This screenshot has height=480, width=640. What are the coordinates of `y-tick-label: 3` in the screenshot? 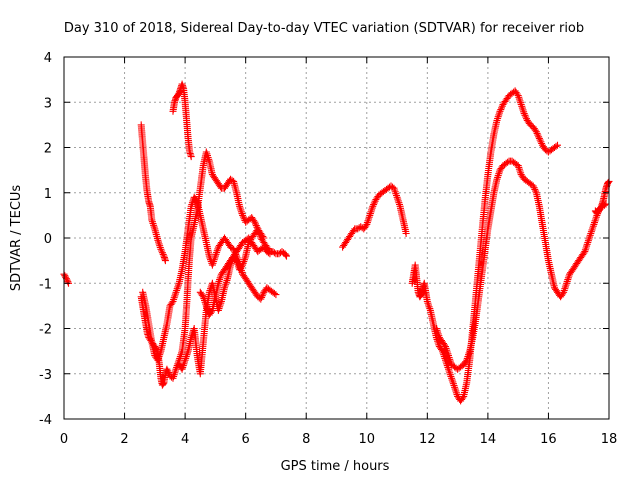 It's located at (48, 103).